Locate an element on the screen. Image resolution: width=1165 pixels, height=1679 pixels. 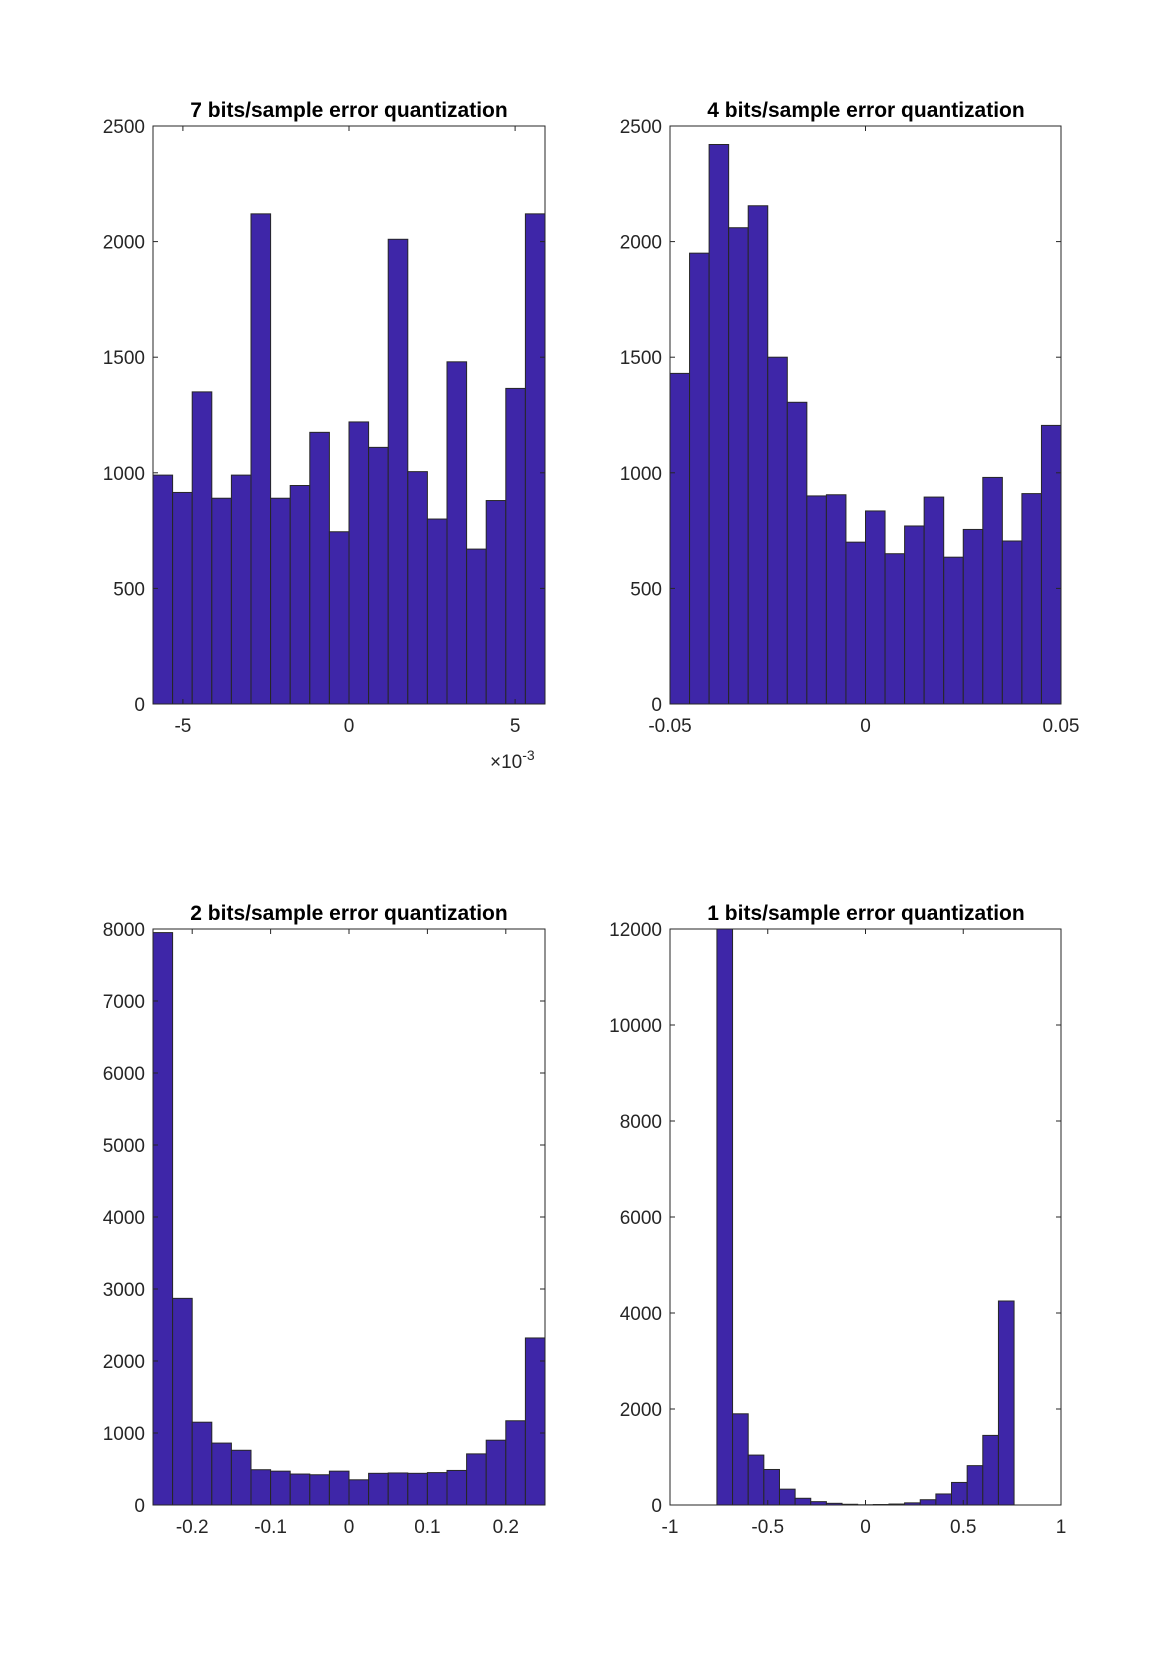
x-tick-labels: -1 -0.5 0 0.5 1 is located at coordinates (864, 1527).